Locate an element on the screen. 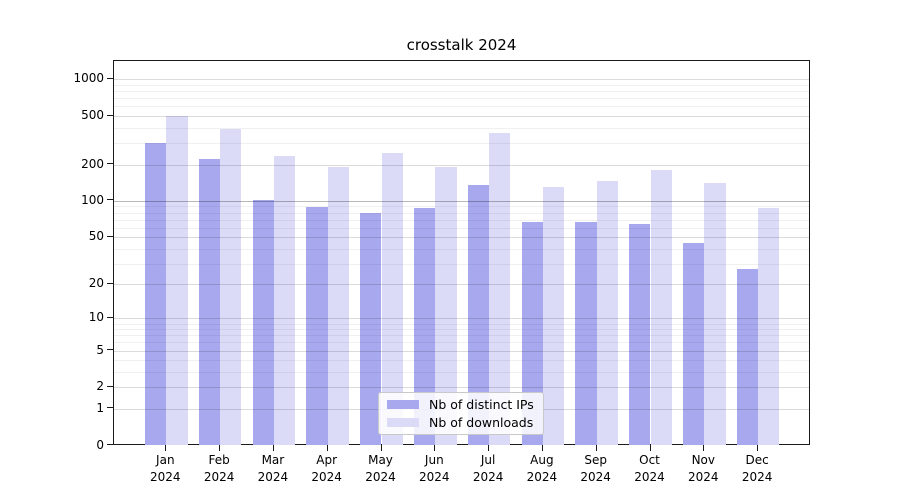  legend-swatch-distinct-ips-icon is located at coordinates (403, 405).